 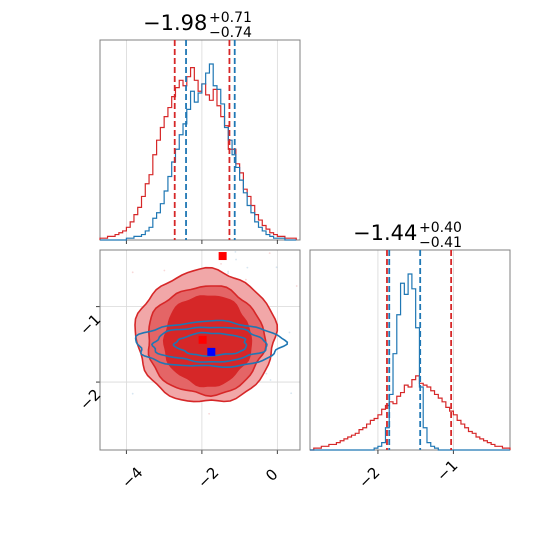 I want to click on scatter-2d-panel, so click(x=198, y=351).